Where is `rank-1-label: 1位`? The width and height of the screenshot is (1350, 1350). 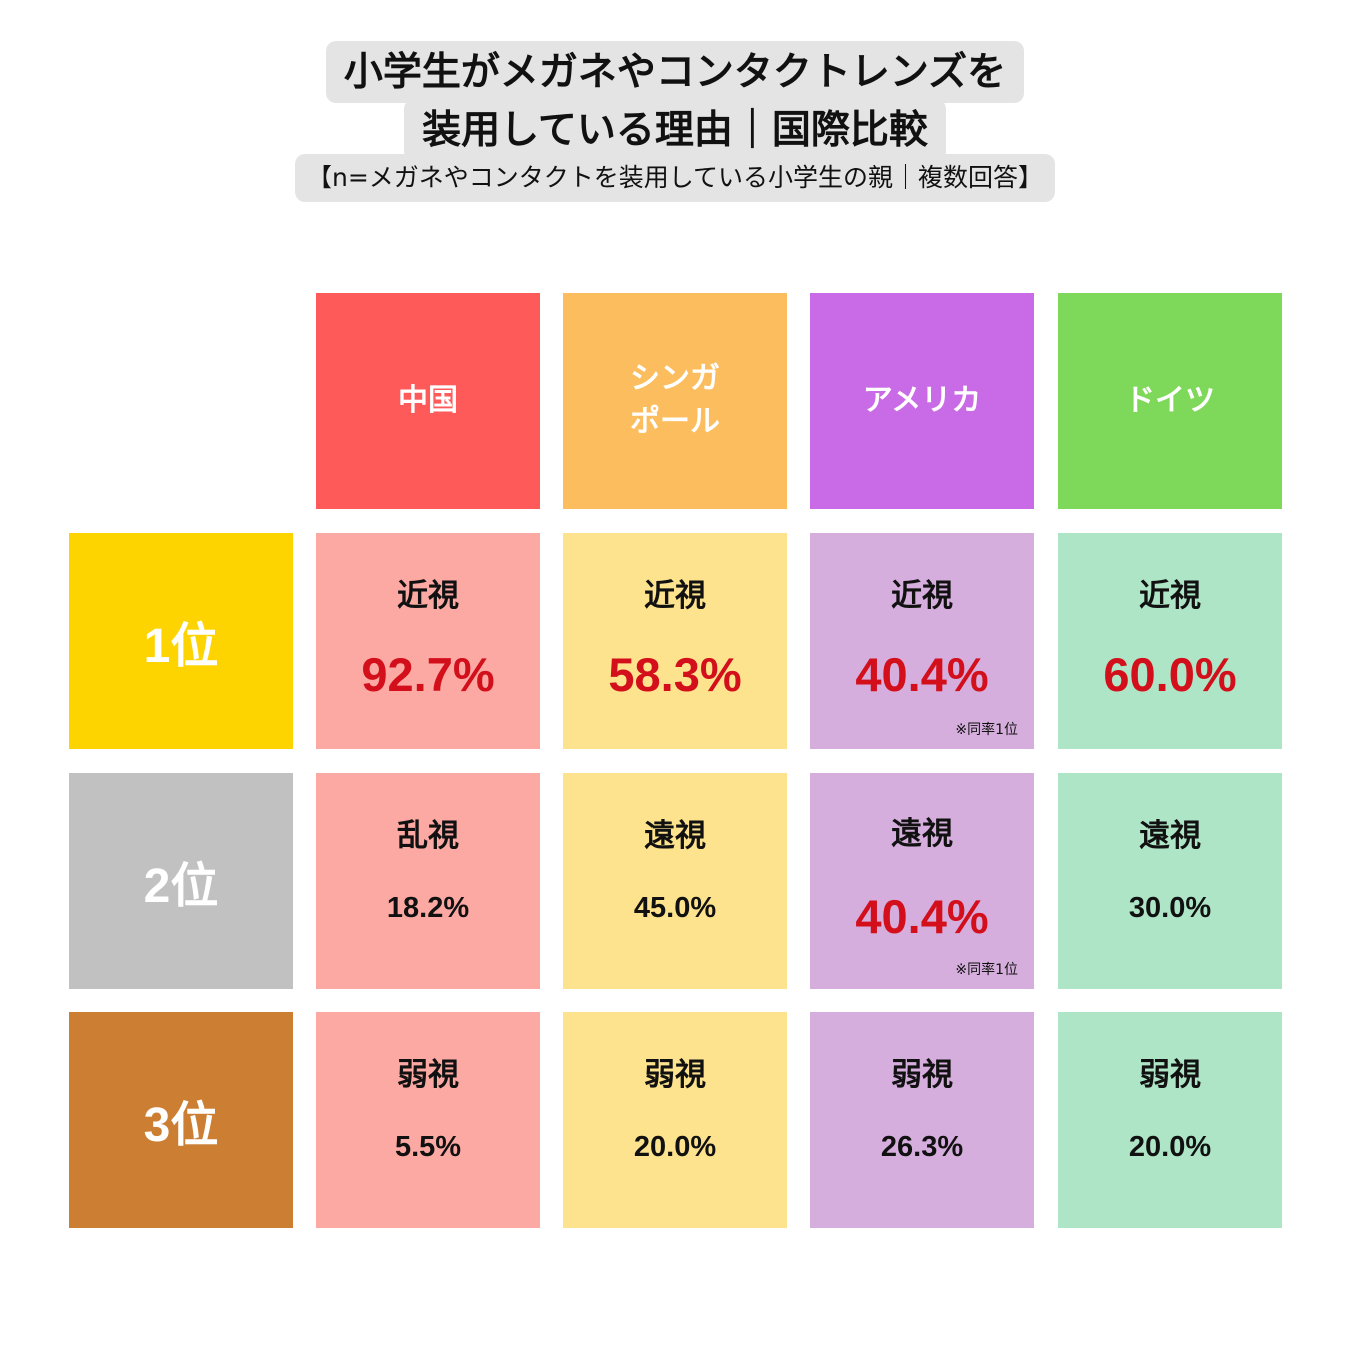 rank-1-label: 1位 is located at coordinates (181, 646).